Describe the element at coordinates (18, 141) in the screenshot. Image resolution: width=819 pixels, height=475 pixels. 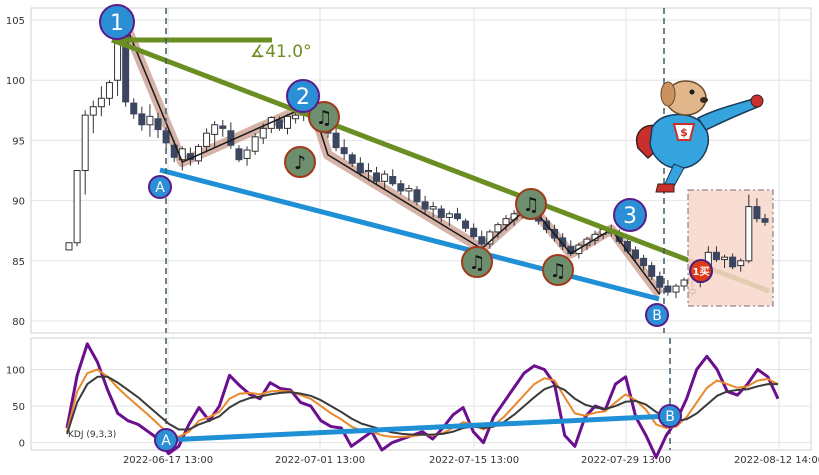
I see `price-y-tick-label: 95` at that location.